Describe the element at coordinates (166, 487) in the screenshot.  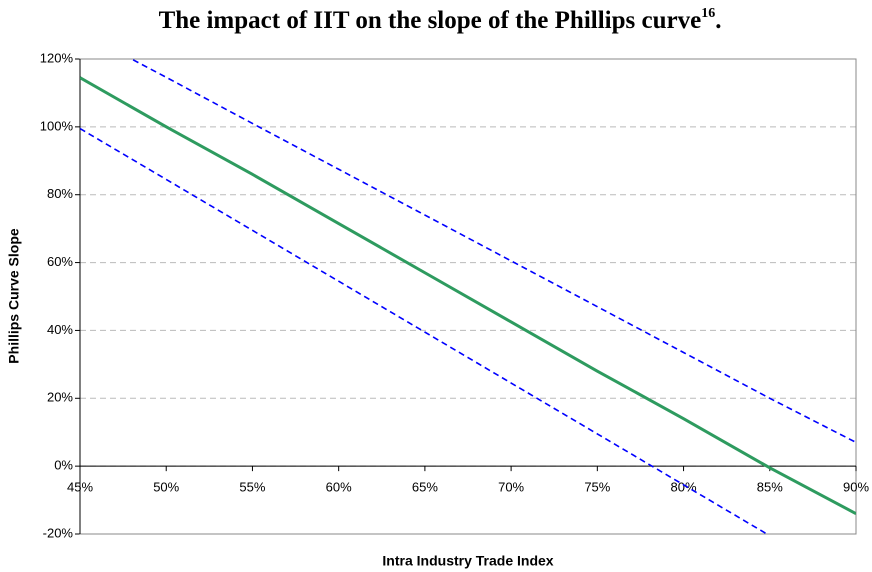
I see `x-tick-label: 50%` at that location.